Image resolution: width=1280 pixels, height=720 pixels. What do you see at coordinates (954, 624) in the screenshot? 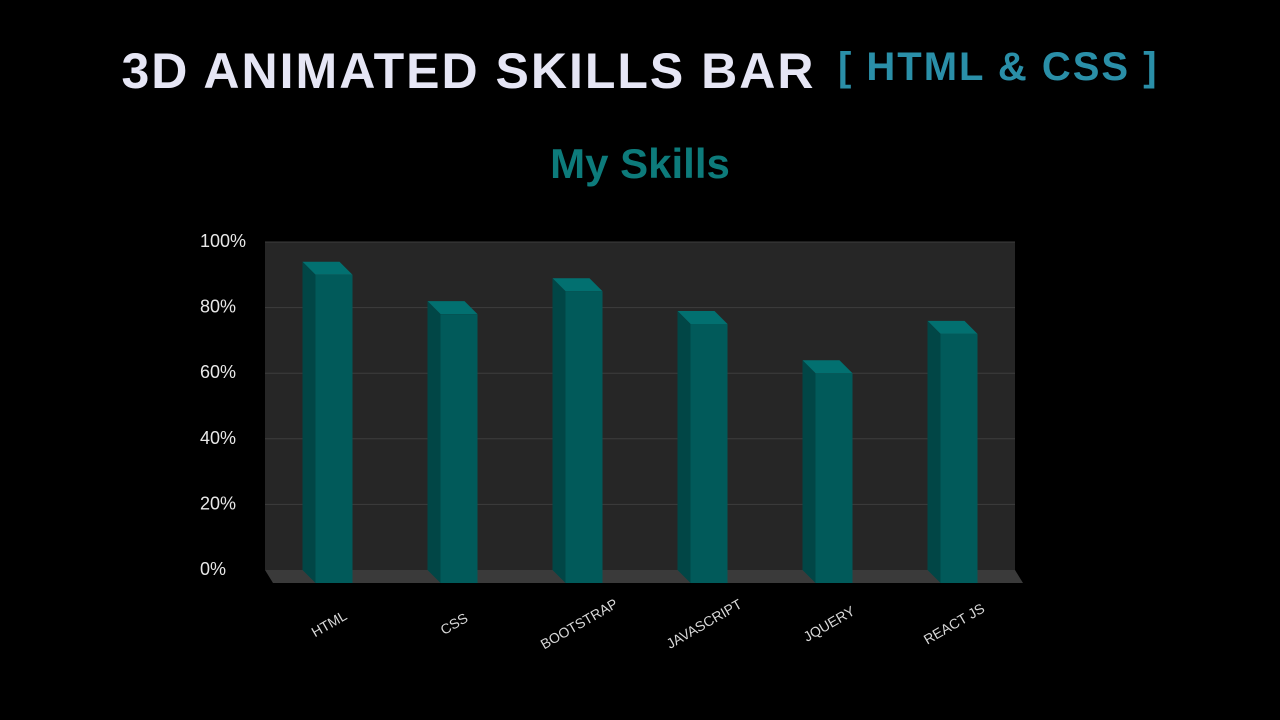
I see `x-tick-label: REACT JS` at bounding box center [954, 624].